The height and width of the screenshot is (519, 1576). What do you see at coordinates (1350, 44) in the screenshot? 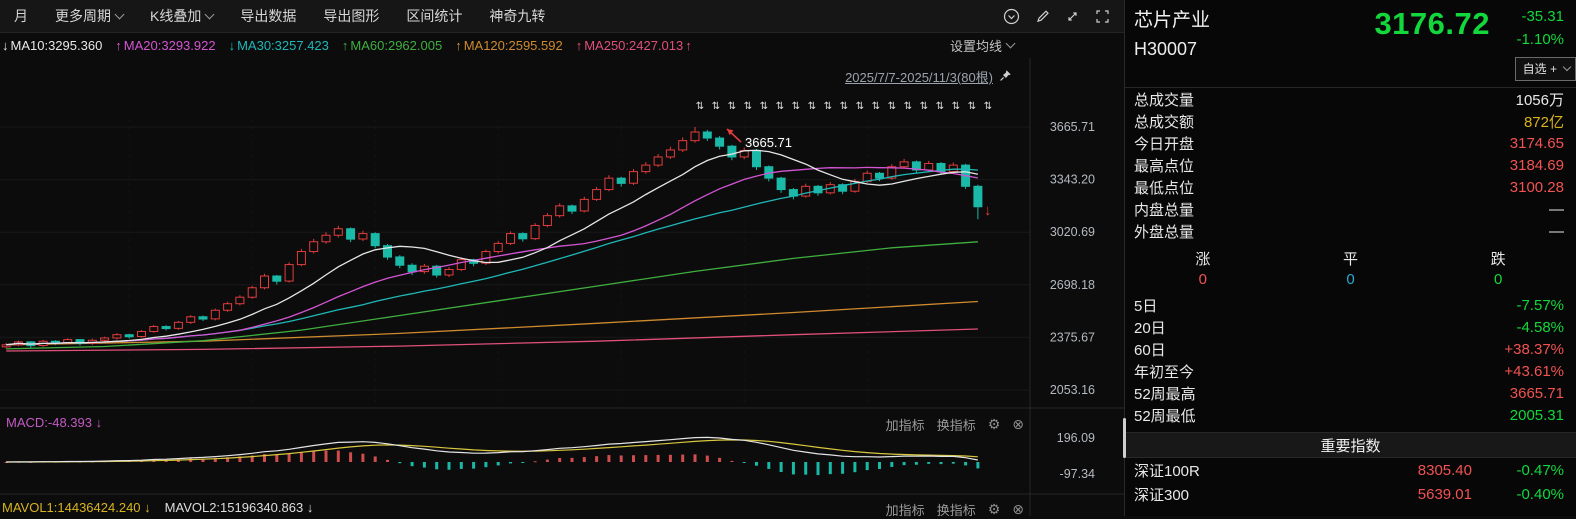
I see `stock-header: 芯片产业 H30007 3176.72 -35.31 -1.10% 自选 +` at bounding box center [1350, 44].